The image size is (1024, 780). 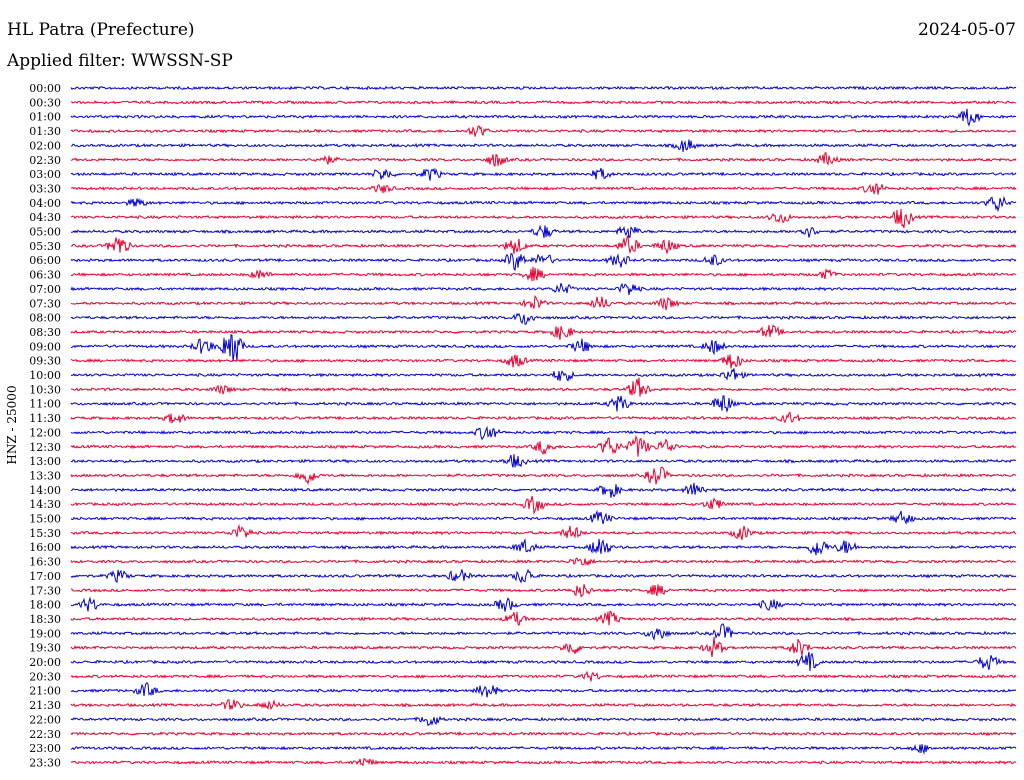 What do you see at coordinates (45, 131) in the screenshot?
I see `time-tick-label: 01:30` at bounding box center [45, 131].